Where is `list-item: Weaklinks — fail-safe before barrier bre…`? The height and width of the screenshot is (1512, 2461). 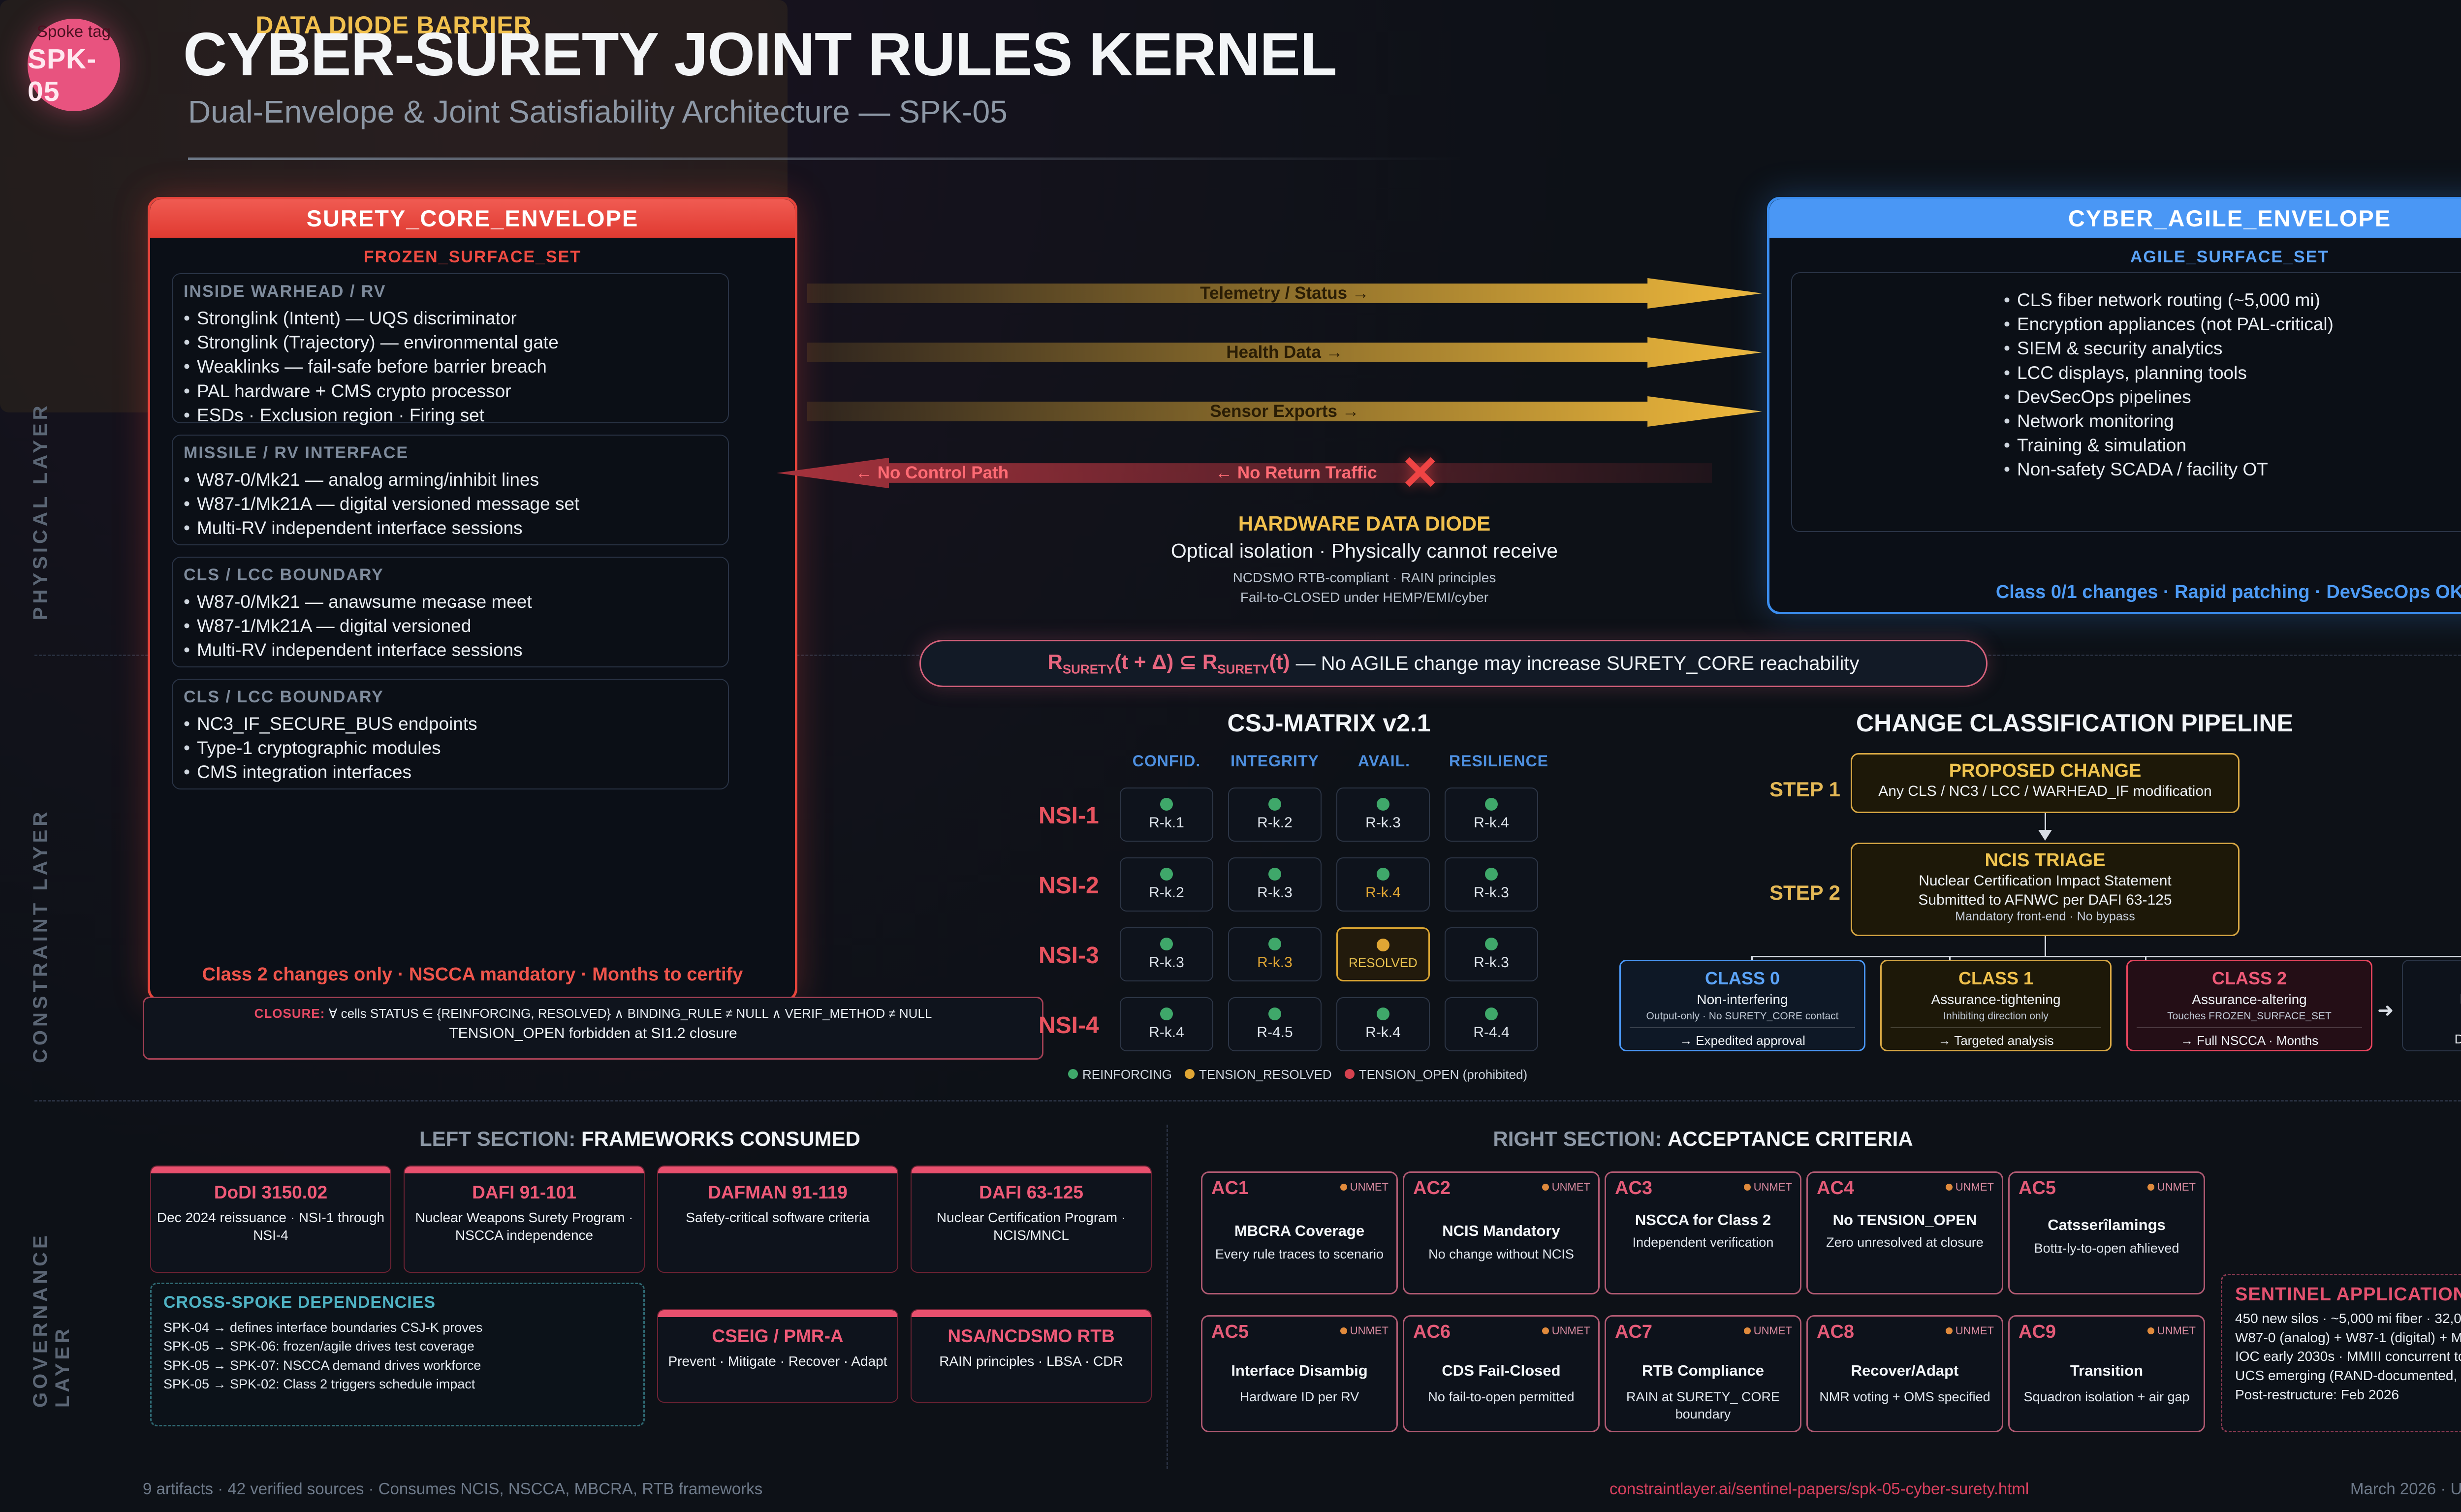
list-item: Weaklinks — fail-safe before barrier bre… is located at coordinates (450, 366).